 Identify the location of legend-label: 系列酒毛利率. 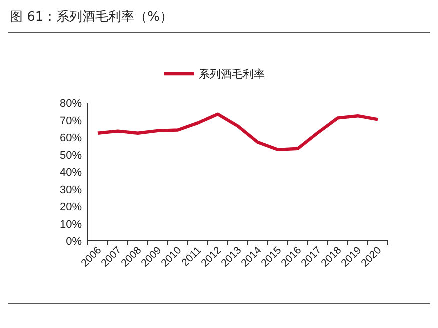
(232, 74).